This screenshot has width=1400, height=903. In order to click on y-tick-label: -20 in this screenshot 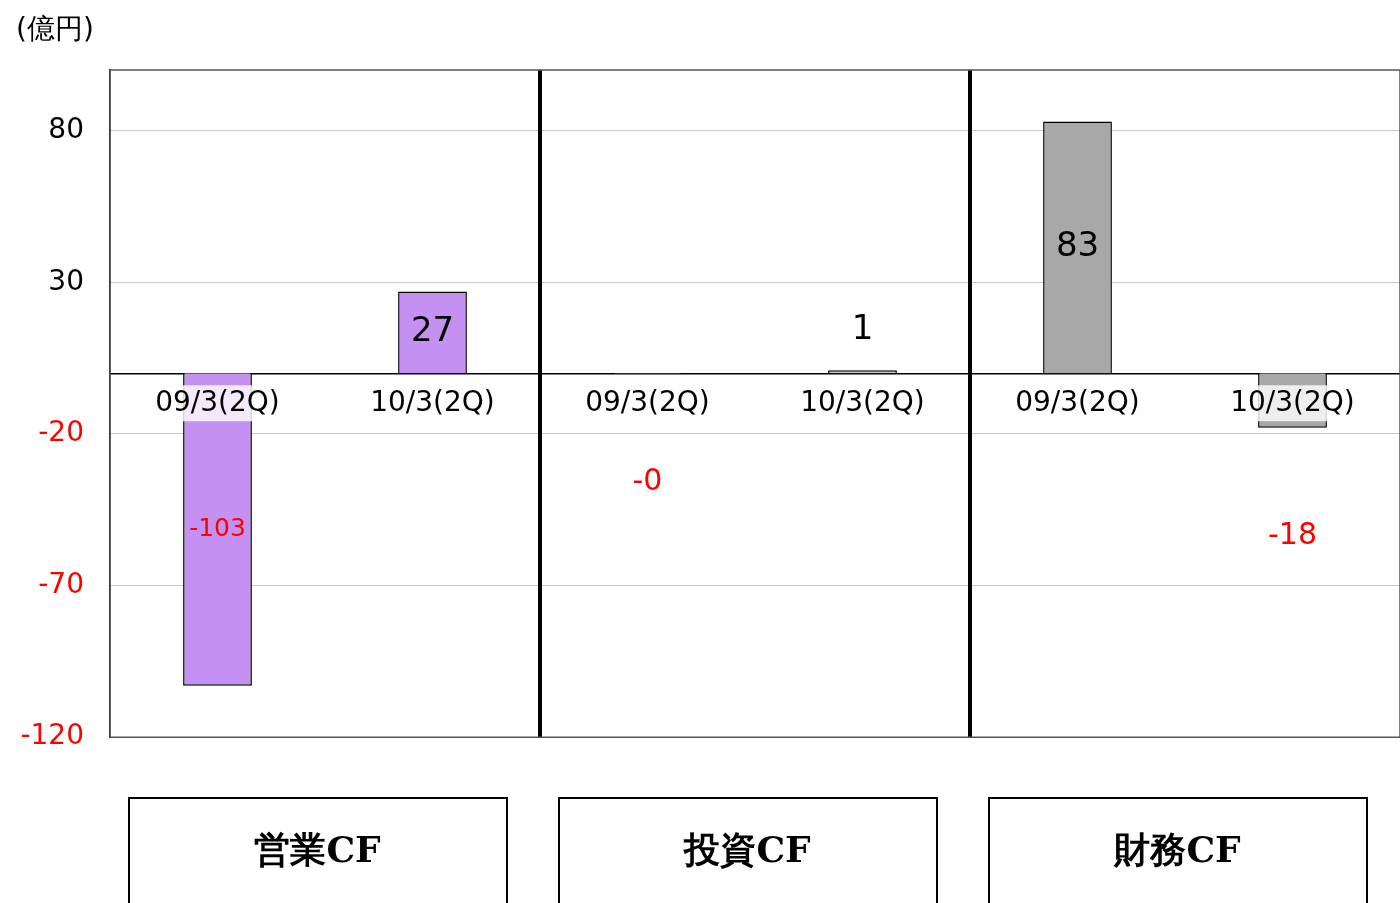, I will do `click(61, 432)`.